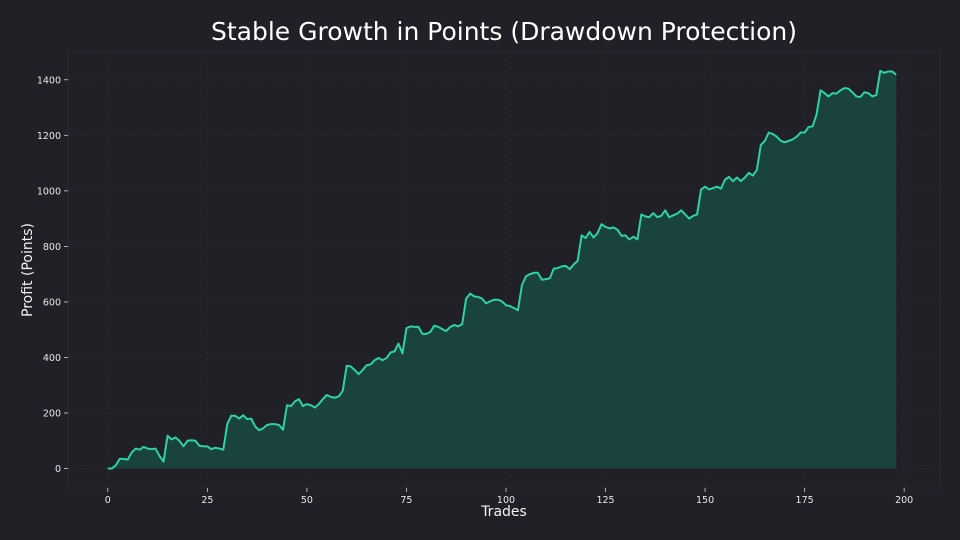 The height and width of the screenshot is (540, 960). I want to click on x-axis-label: Trades, so click(503, 512).